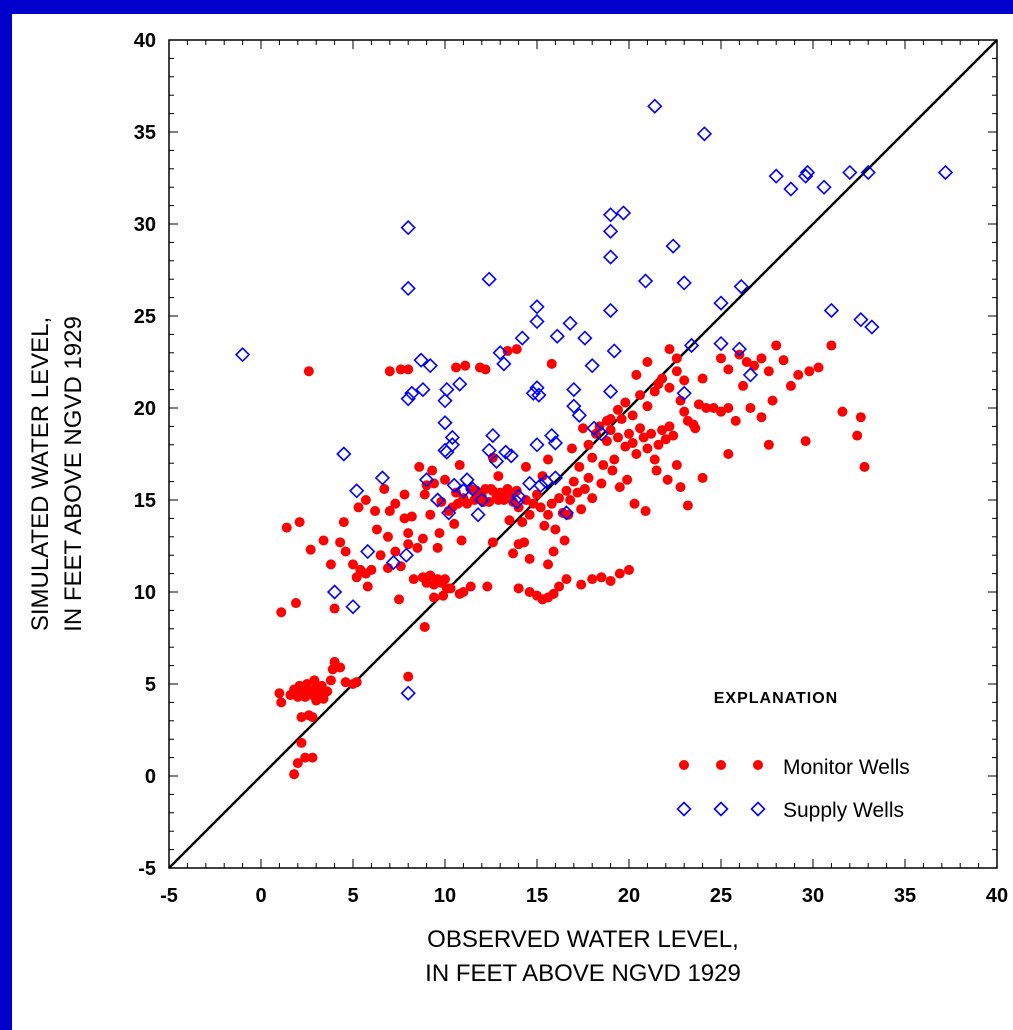 The image size is (1013, 1030). Describe the element at coordinates (776, 698) in the screenshot. I see `legend-title: EXPLANATION` at that location.